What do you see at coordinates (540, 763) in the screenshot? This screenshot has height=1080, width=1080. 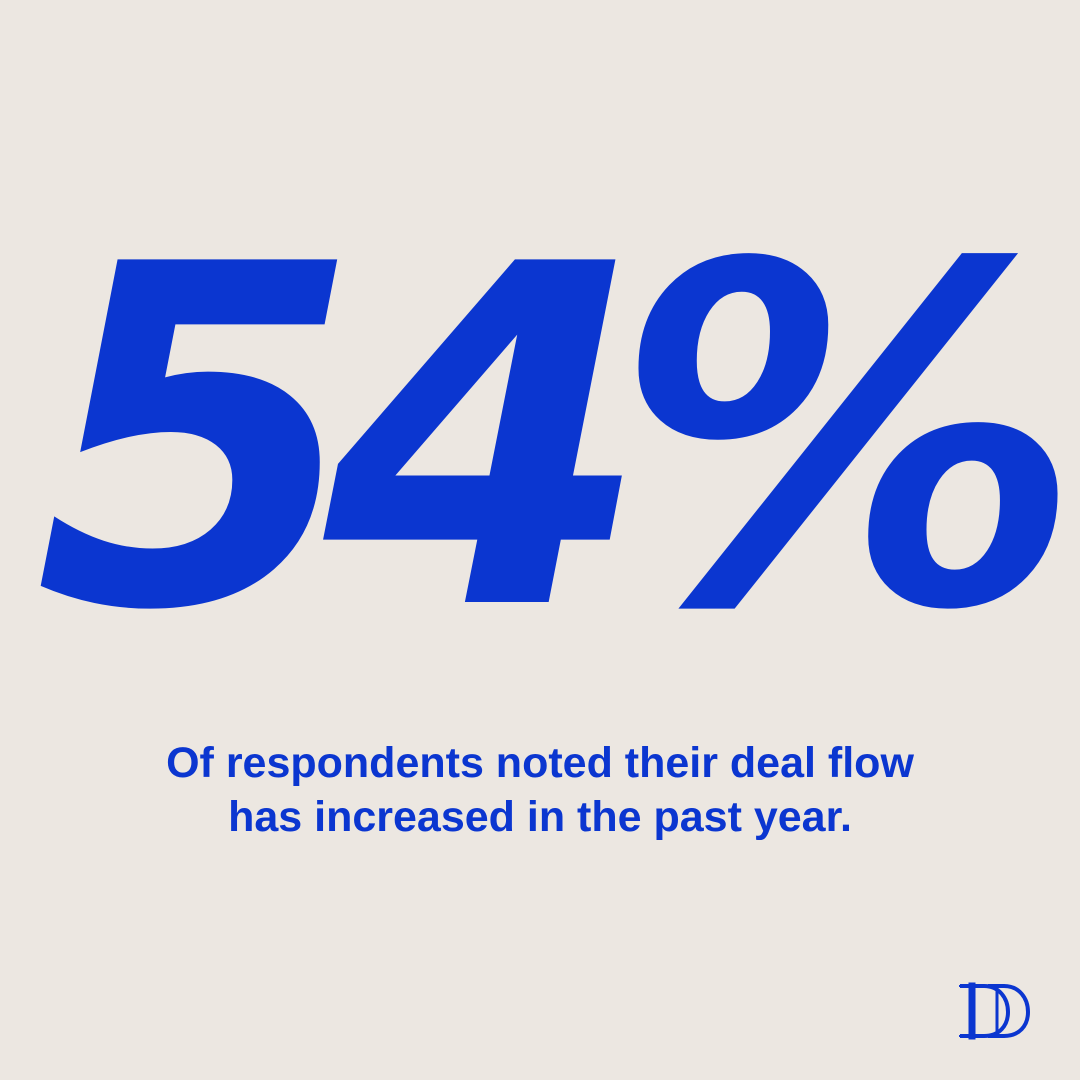 I see `caption-line-1: Of respondents noted their deal flow` at bounding box center [540, 763].